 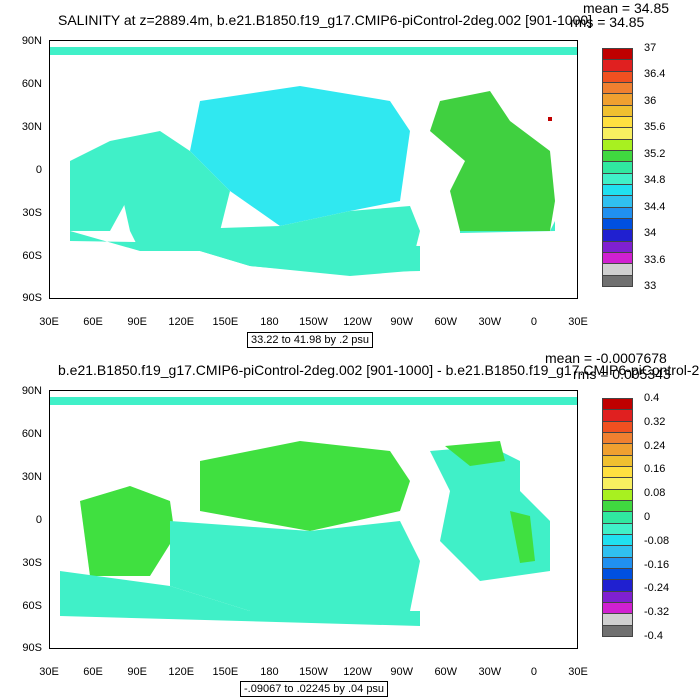 I want to click on colorbar-label: 34, so click(x=650, y=233).